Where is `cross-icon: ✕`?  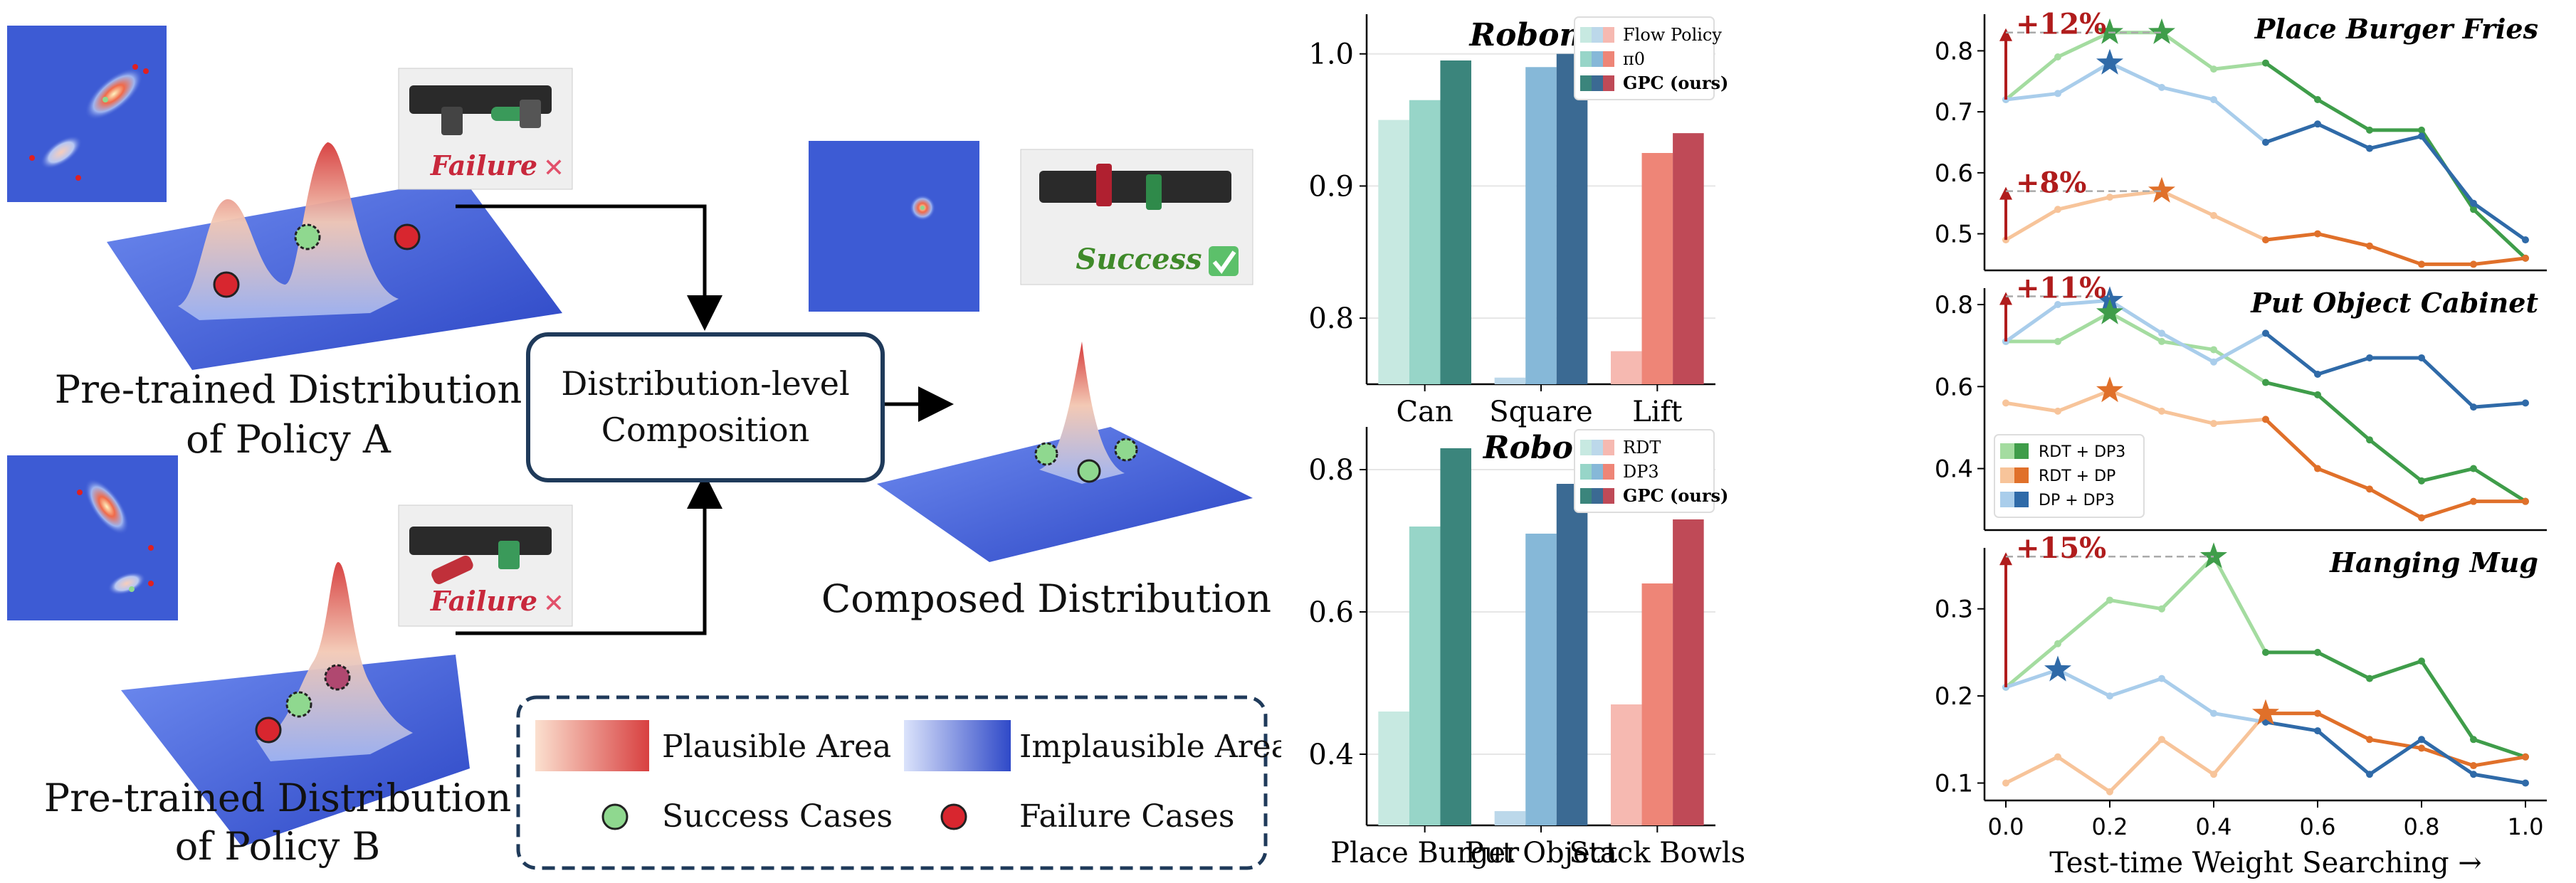
cross-icon: ✕ is located at coordinates (553, 168).